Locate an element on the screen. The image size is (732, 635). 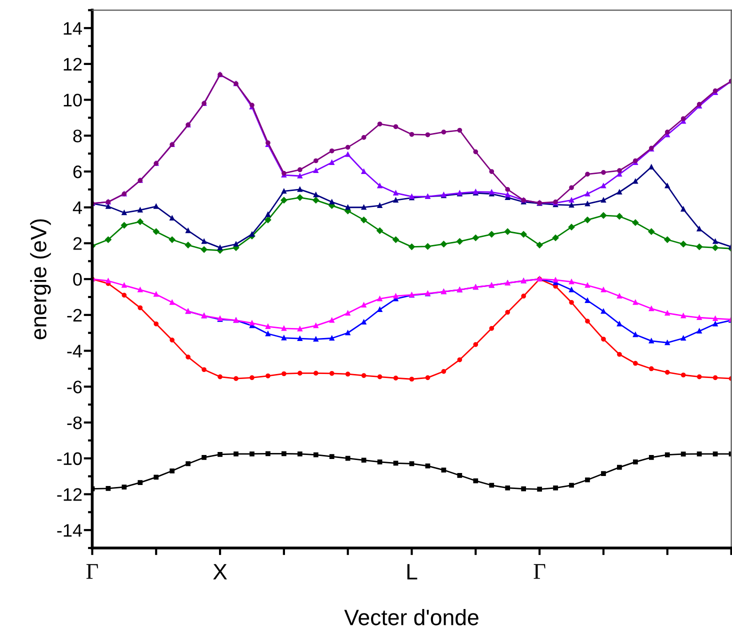
y-tick-label: 6 is located at coordinates (77, 171).